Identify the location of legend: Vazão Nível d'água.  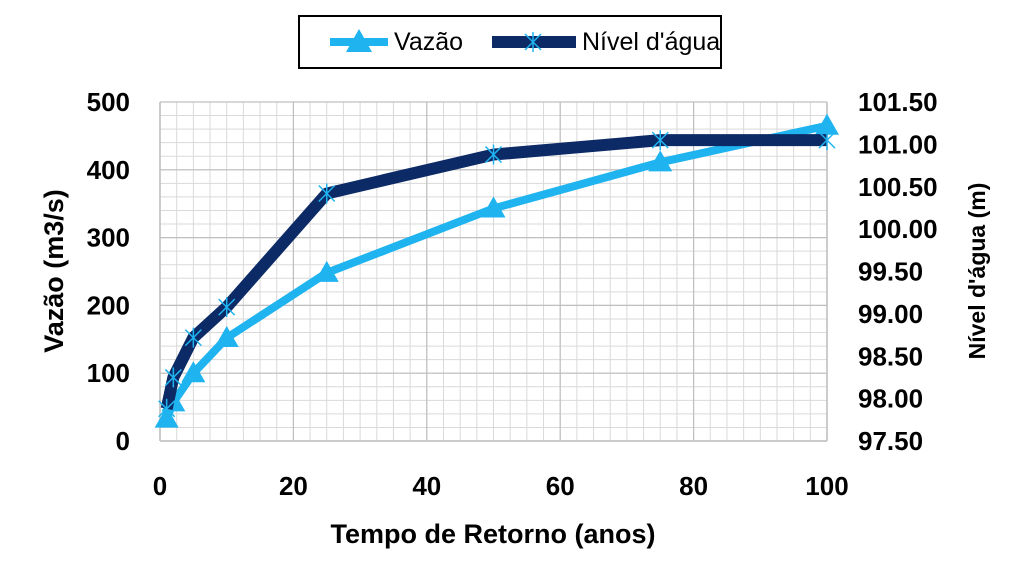
(510, 42).